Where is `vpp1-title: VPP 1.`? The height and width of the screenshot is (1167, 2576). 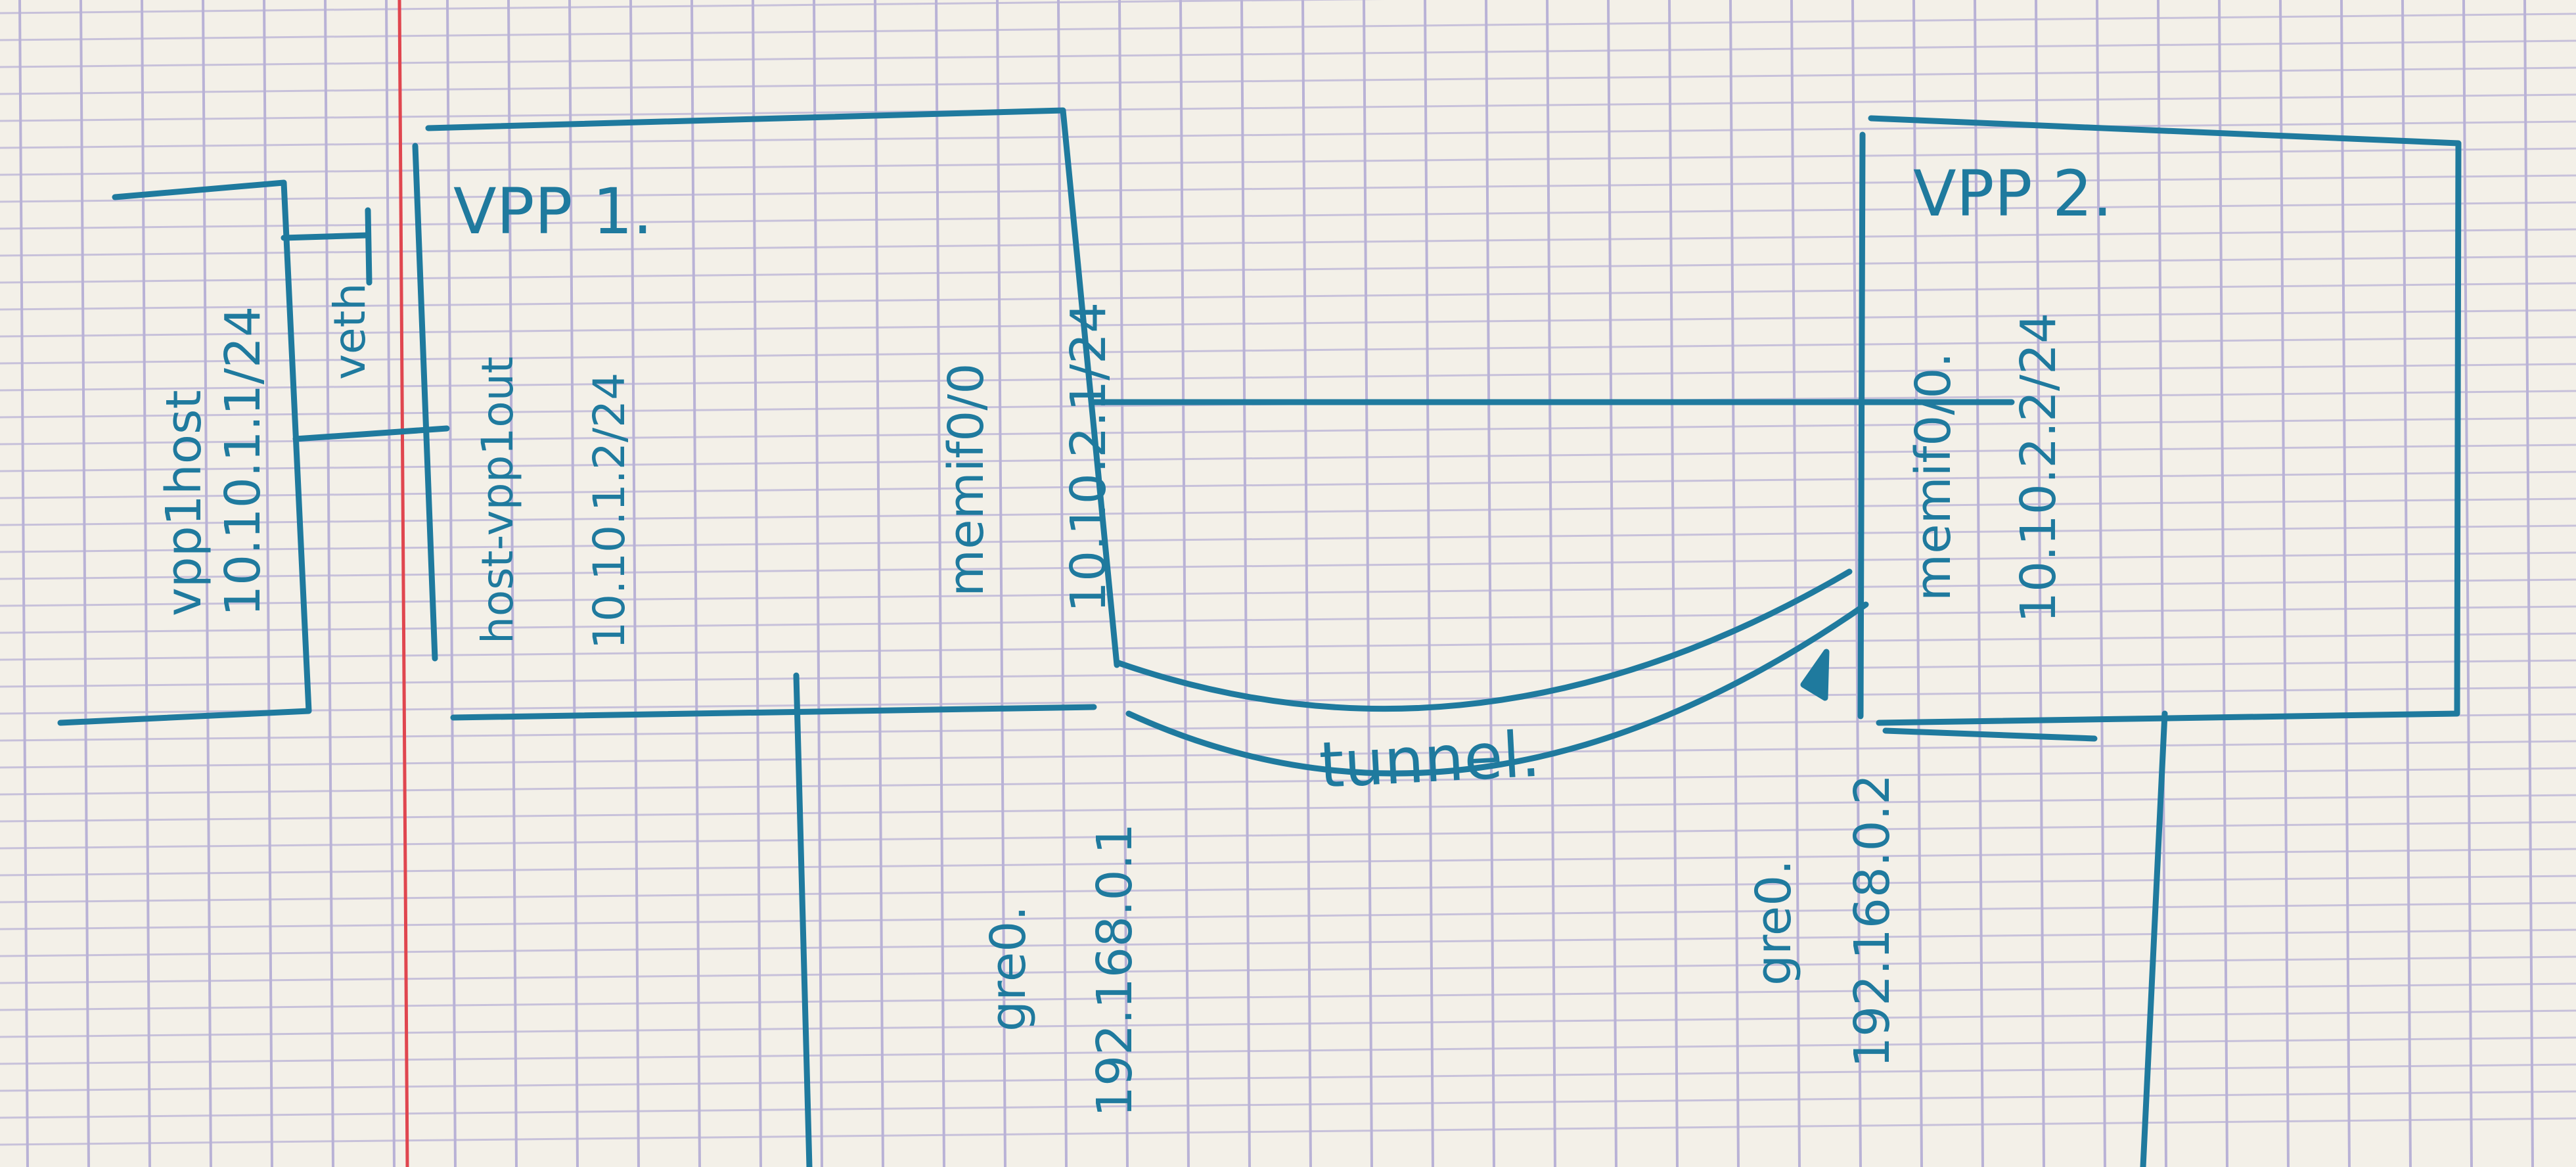
vpp1-title: VPP 1. is located at coordinates (553, 212).